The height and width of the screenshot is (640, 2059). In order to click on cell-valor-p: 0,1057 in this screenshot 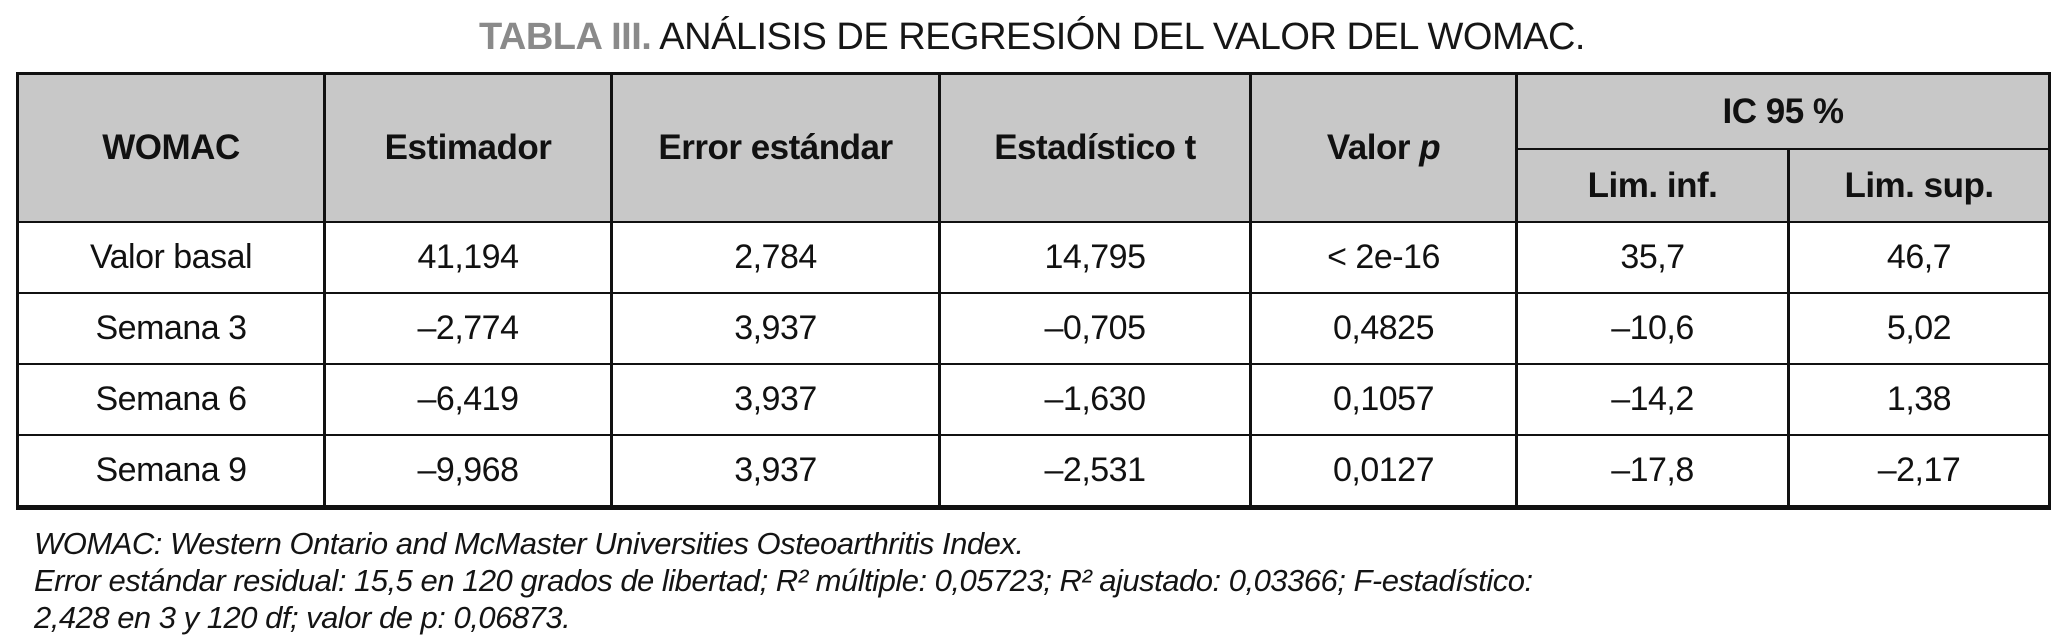, I will do `click(1383, 399)`.